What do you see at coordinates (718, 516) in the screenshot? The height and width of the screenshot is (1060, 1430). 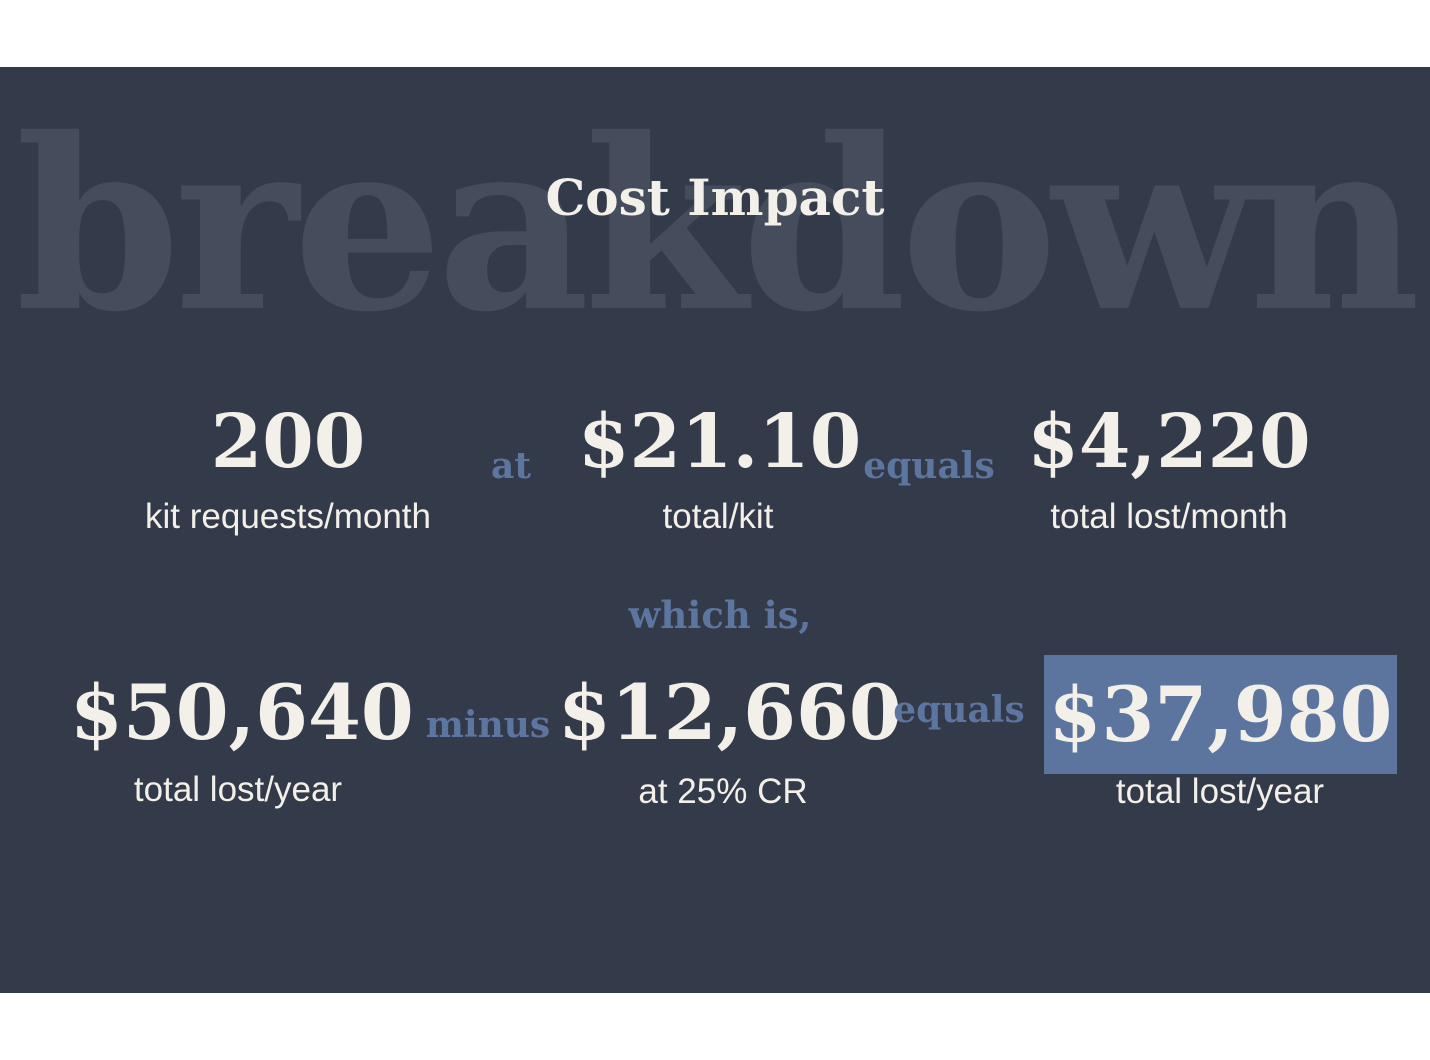 I see `per-kit-label: total/kit` at bounding box center [718, 516].